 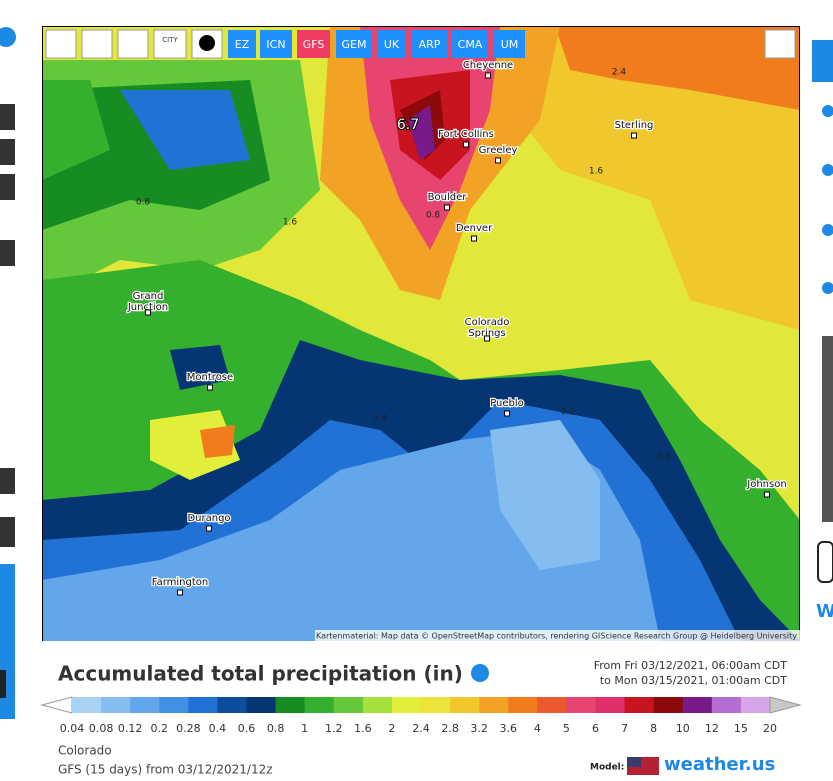 I want to click on model-button-label: EZ, so click(x=242, y=44).